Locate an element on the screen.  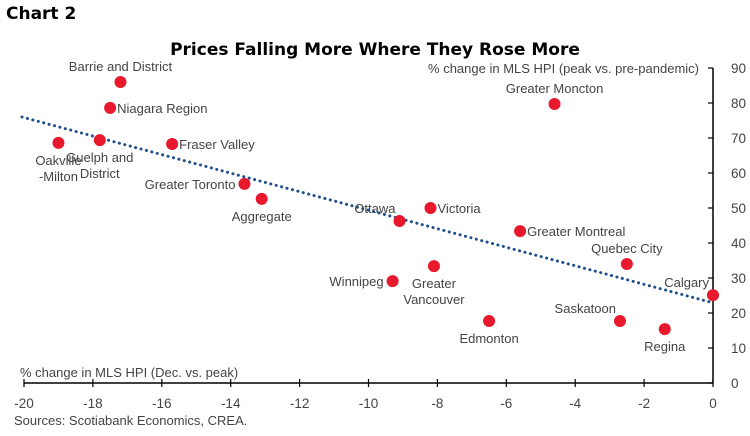
point-label: Greater Vancouver is located at coordinates (434, 291).